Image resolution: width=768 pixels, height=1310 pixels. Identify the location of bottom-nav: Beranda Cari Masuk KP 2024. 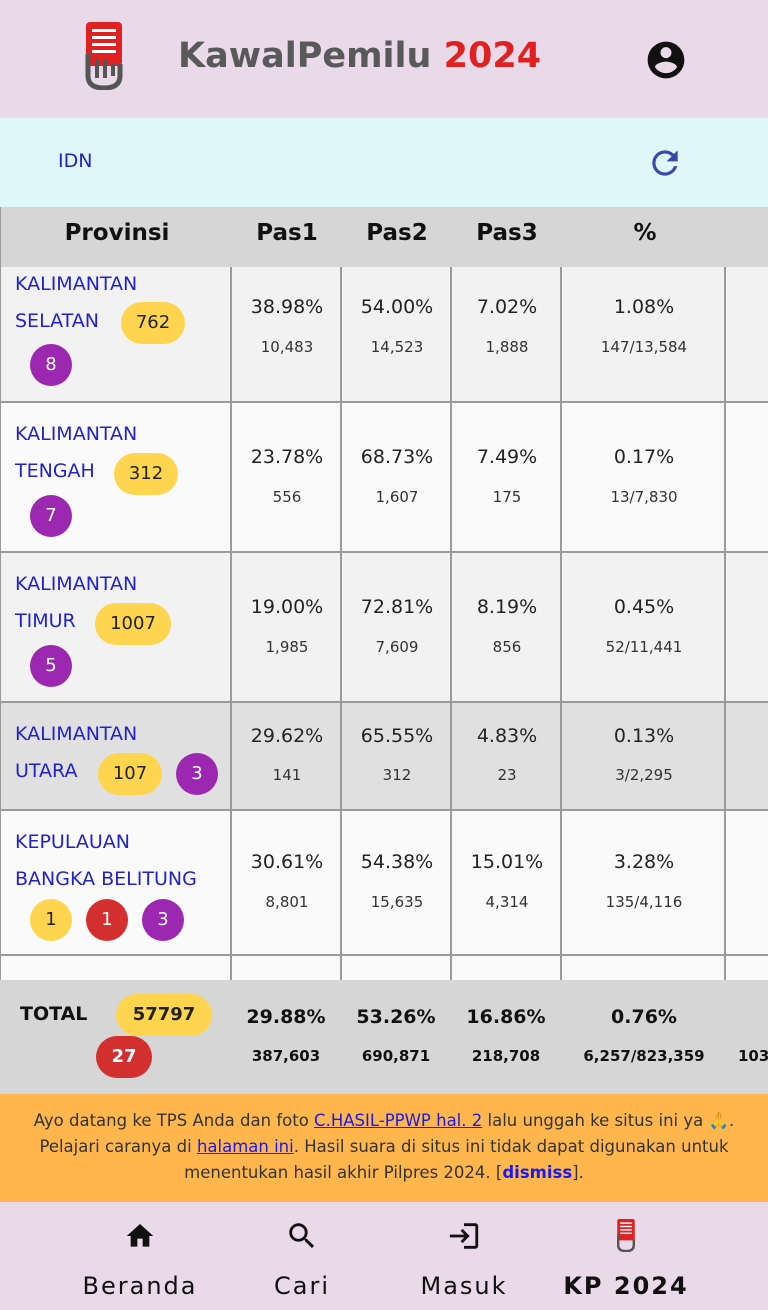
(384, 1256).